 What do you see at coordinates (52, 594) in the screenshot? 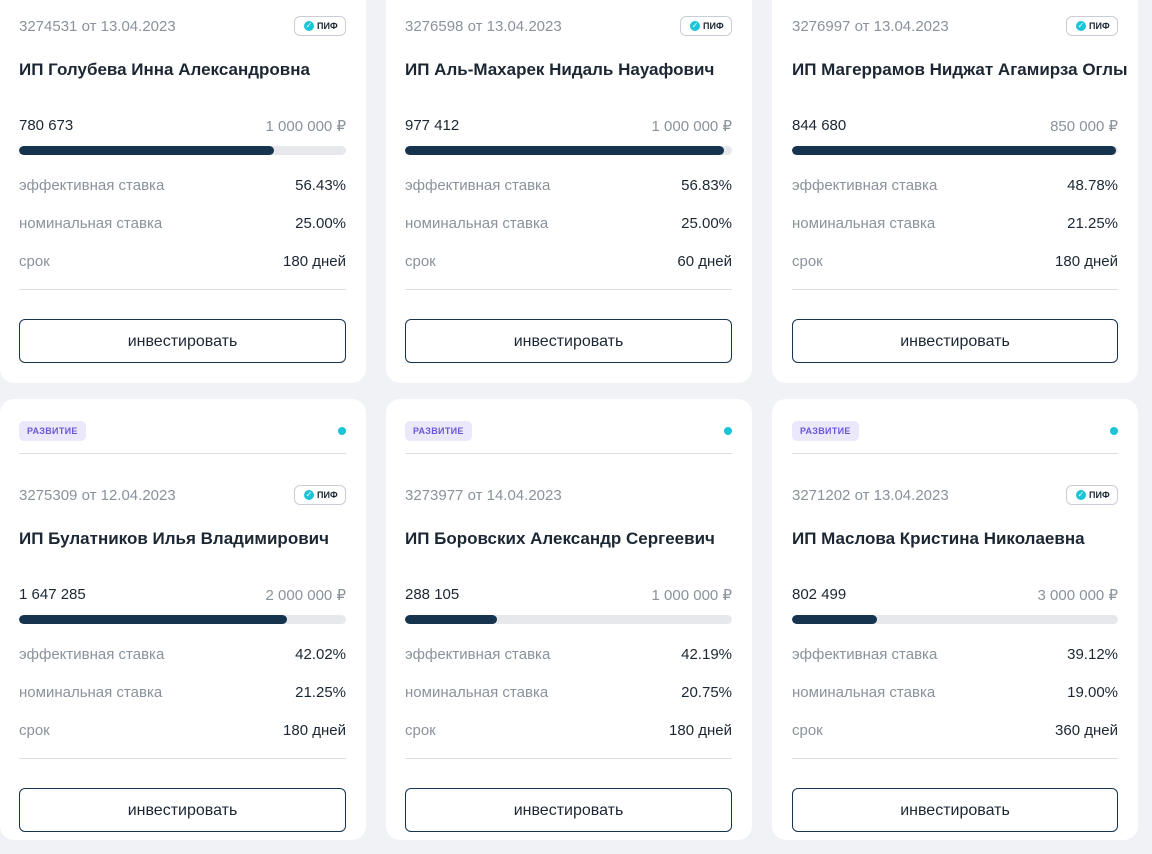
I see `collected-amount: 1 647 285` at bounding box center [52, 594].